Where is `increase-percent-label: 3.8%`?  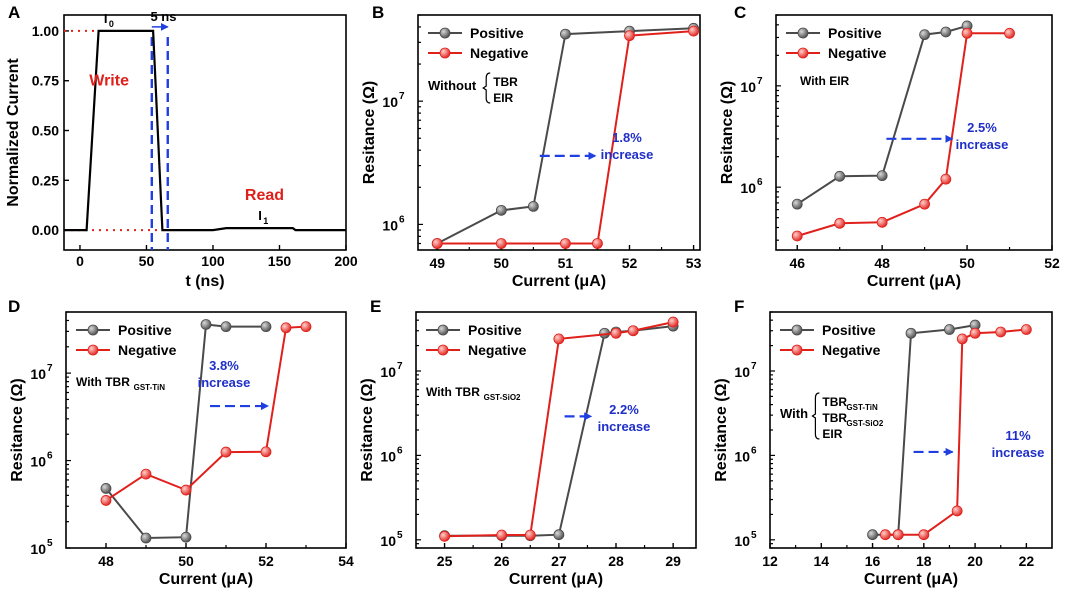 increase-percent-label: 3.8% is located at coordinates (224, 365).